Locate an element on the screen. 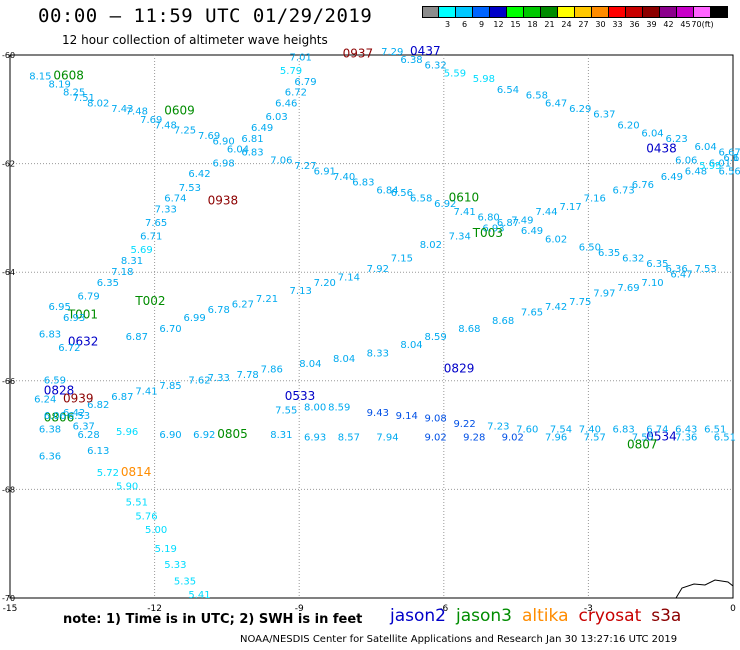 The width and height of the screenshot is (740, 650). legend-item-altika: altika is located at coordinates (545, 616).